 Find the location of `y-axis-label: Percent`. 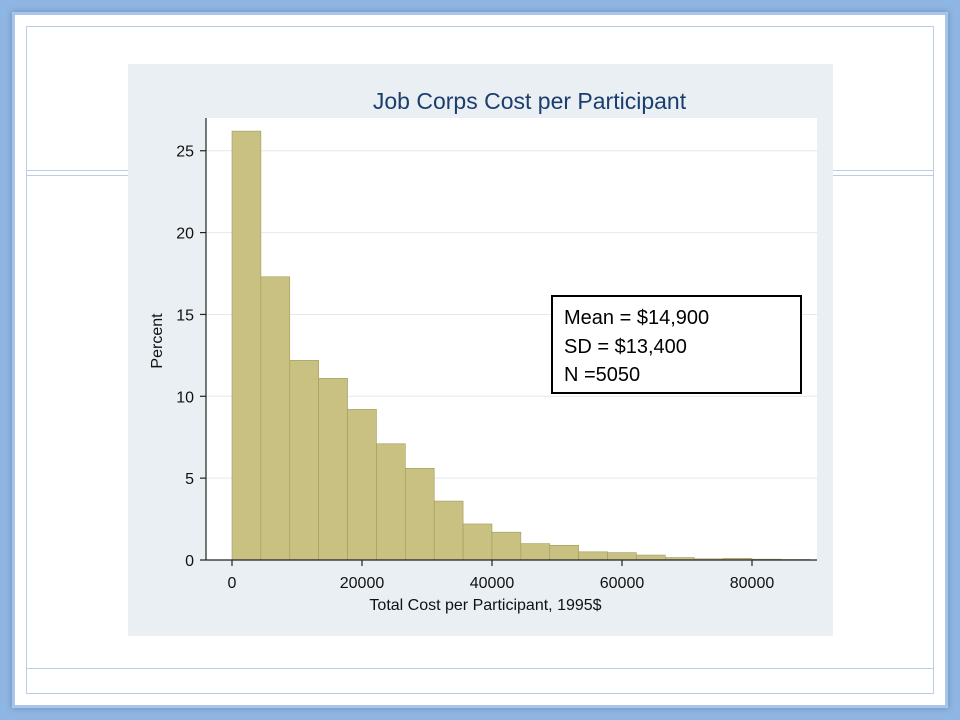

y-axis-label: Percent is located at coordinates (157, 341).